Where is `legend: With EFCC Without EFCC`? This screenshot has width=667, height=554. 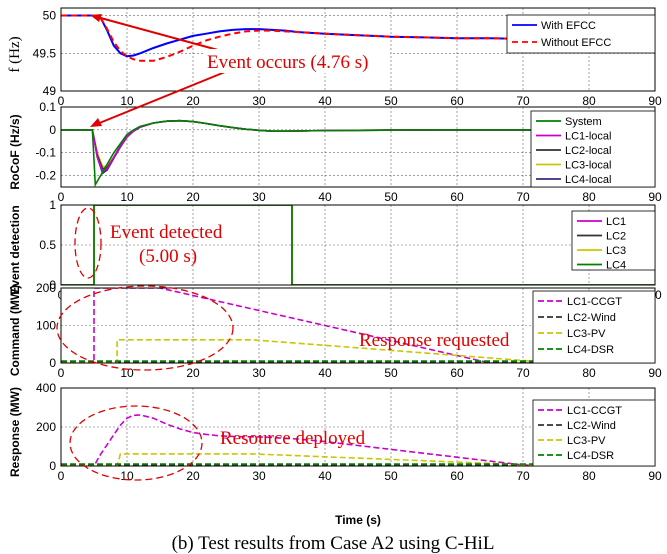 legend: With EFCC Without EFCC is located at coordinates (581, 34).